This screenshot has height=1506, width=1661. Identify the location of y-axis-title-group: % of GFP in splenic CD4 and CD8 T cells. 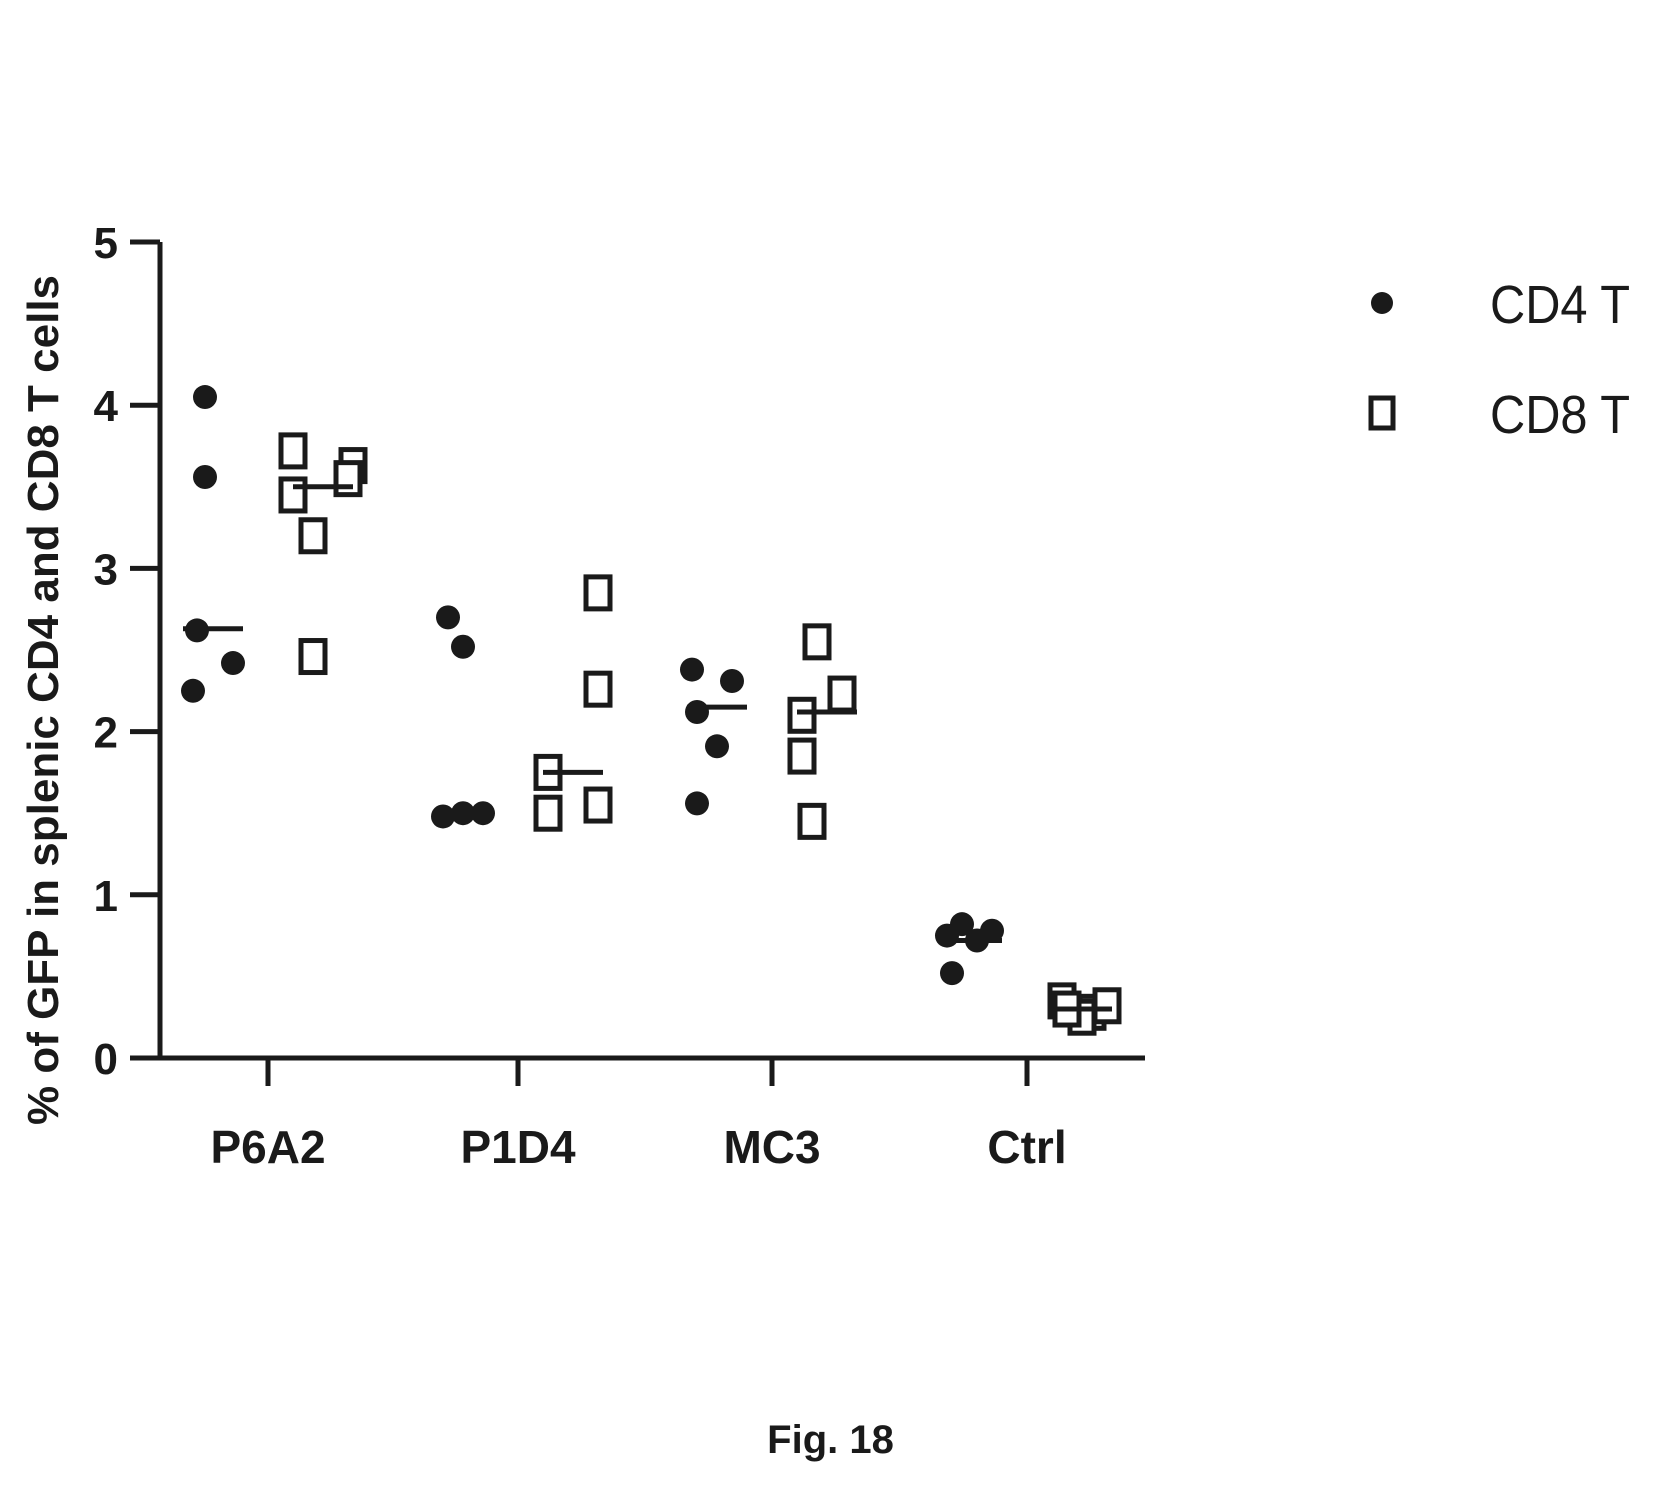
(43, 700).